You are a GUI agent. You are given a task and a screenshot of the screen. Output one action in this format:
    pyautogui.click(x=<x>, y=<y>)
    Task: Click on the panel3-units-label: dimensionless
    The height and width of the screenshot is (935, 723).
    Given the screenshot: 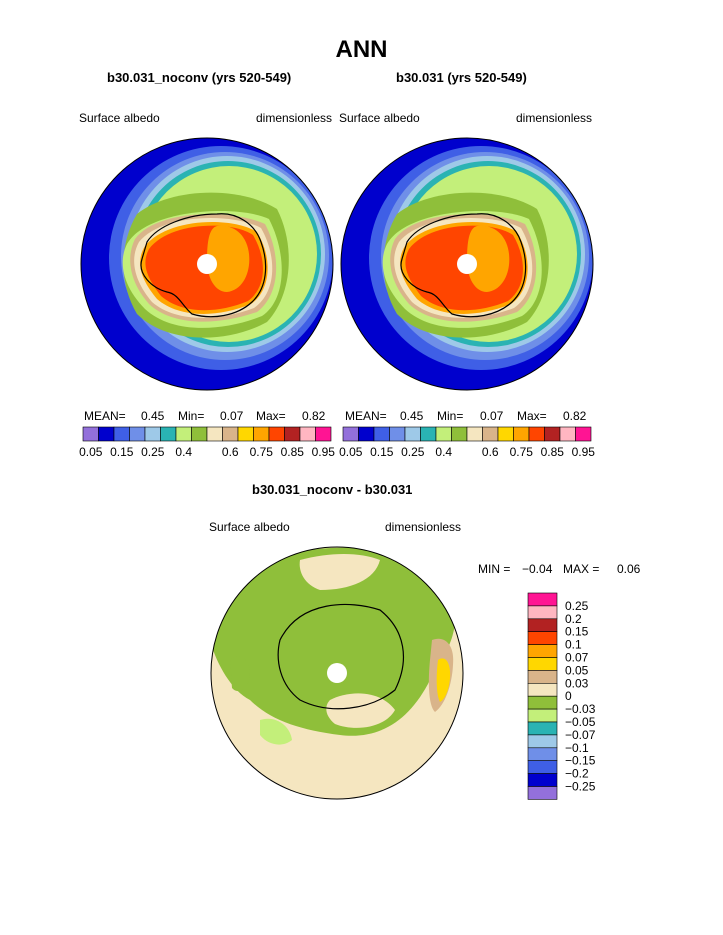 What is the action you would take?
    pyautogui.click(x=423, y=527)
    